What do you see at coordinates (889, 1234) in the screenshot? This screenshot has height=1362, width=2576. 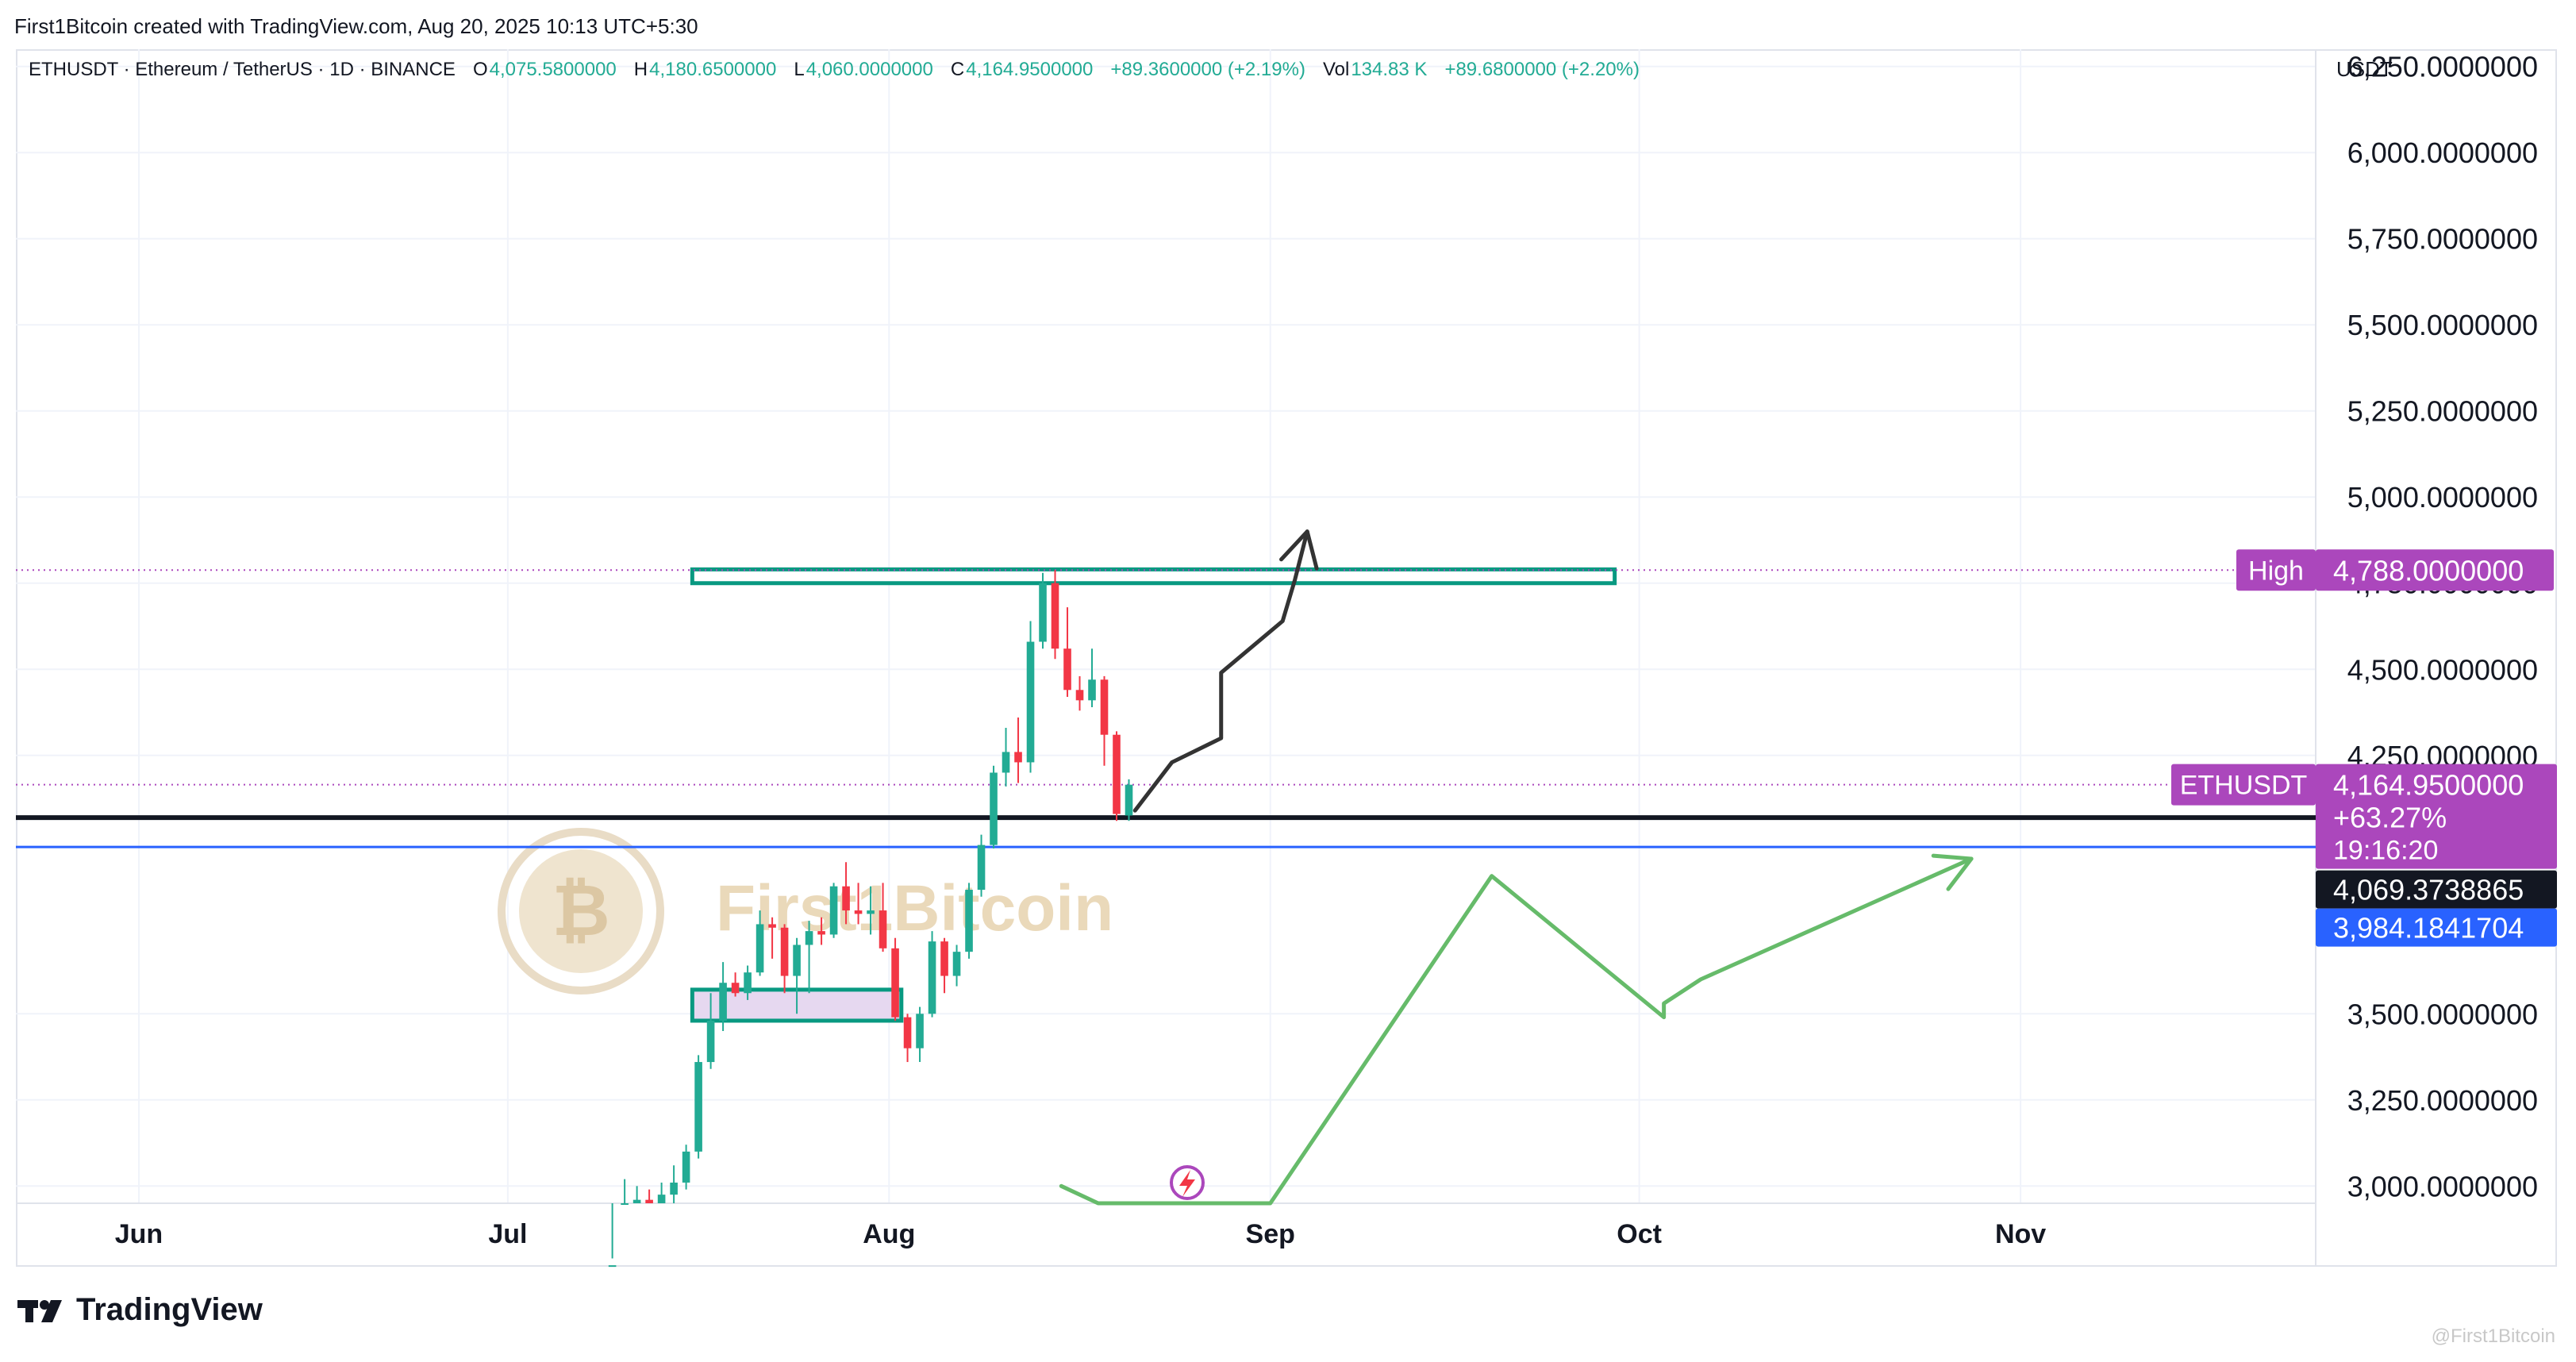 I see `time-tick-label: Aug` at bounding box center [889, 1234].